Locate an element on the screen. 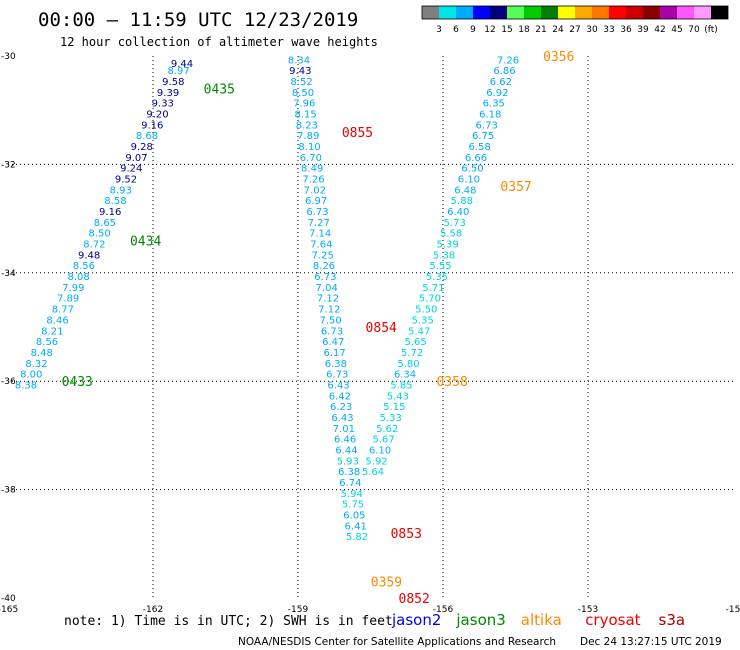  colorbar-label: 45 is located at coordinates (676, 30).